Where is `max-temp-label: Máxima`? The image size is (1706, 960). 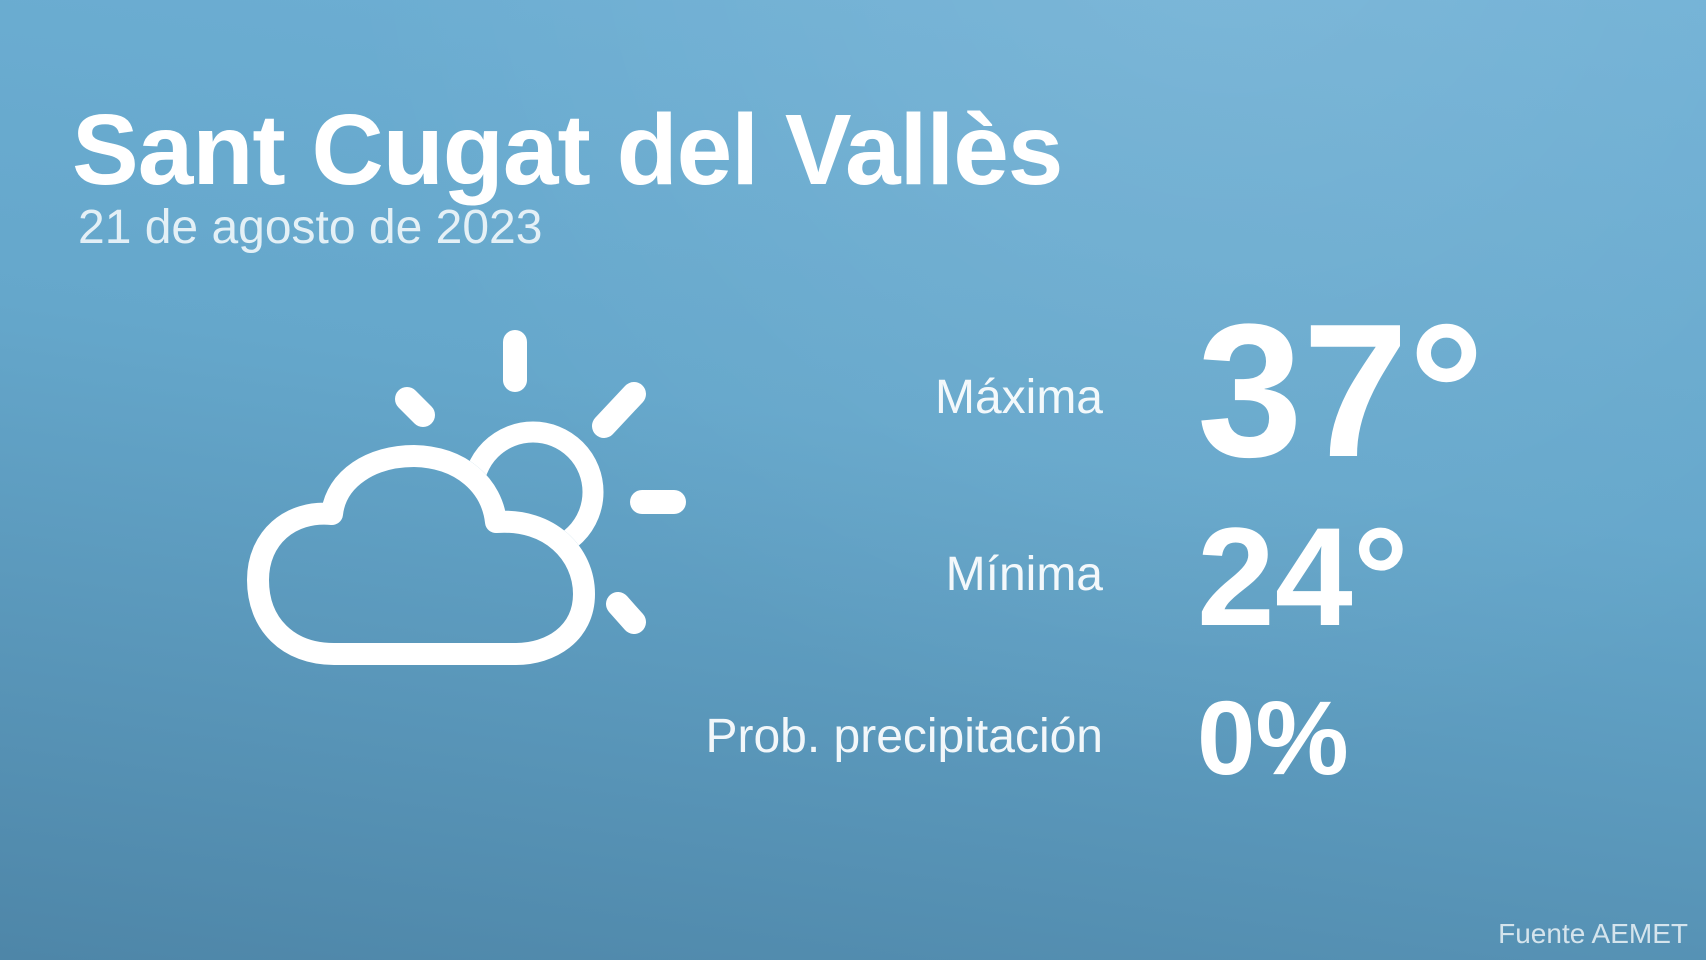
max-temp-label: Máxima is located at coordinates (1018, 397).